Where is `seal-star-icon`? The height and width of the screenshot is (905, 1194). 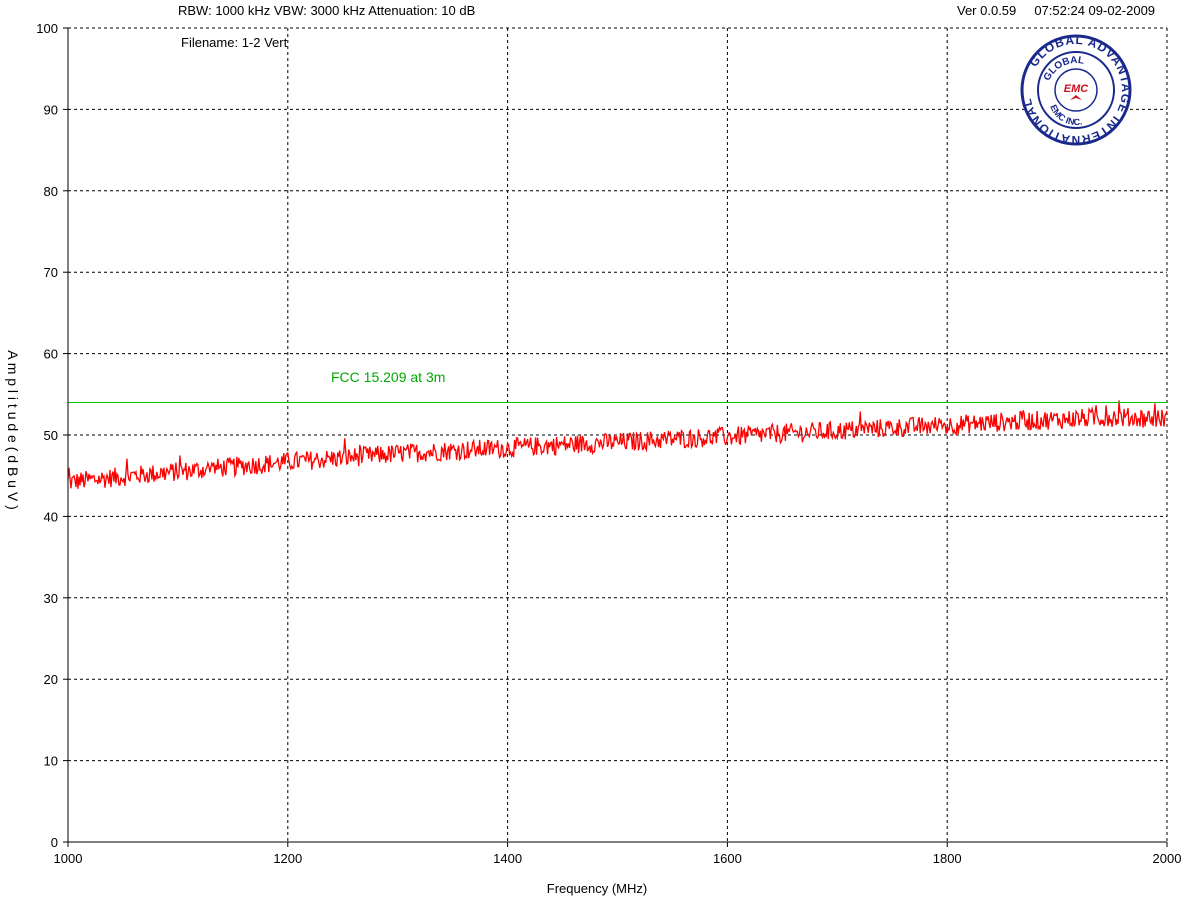 seal-star-icon is located at coordinates (1076, 97).